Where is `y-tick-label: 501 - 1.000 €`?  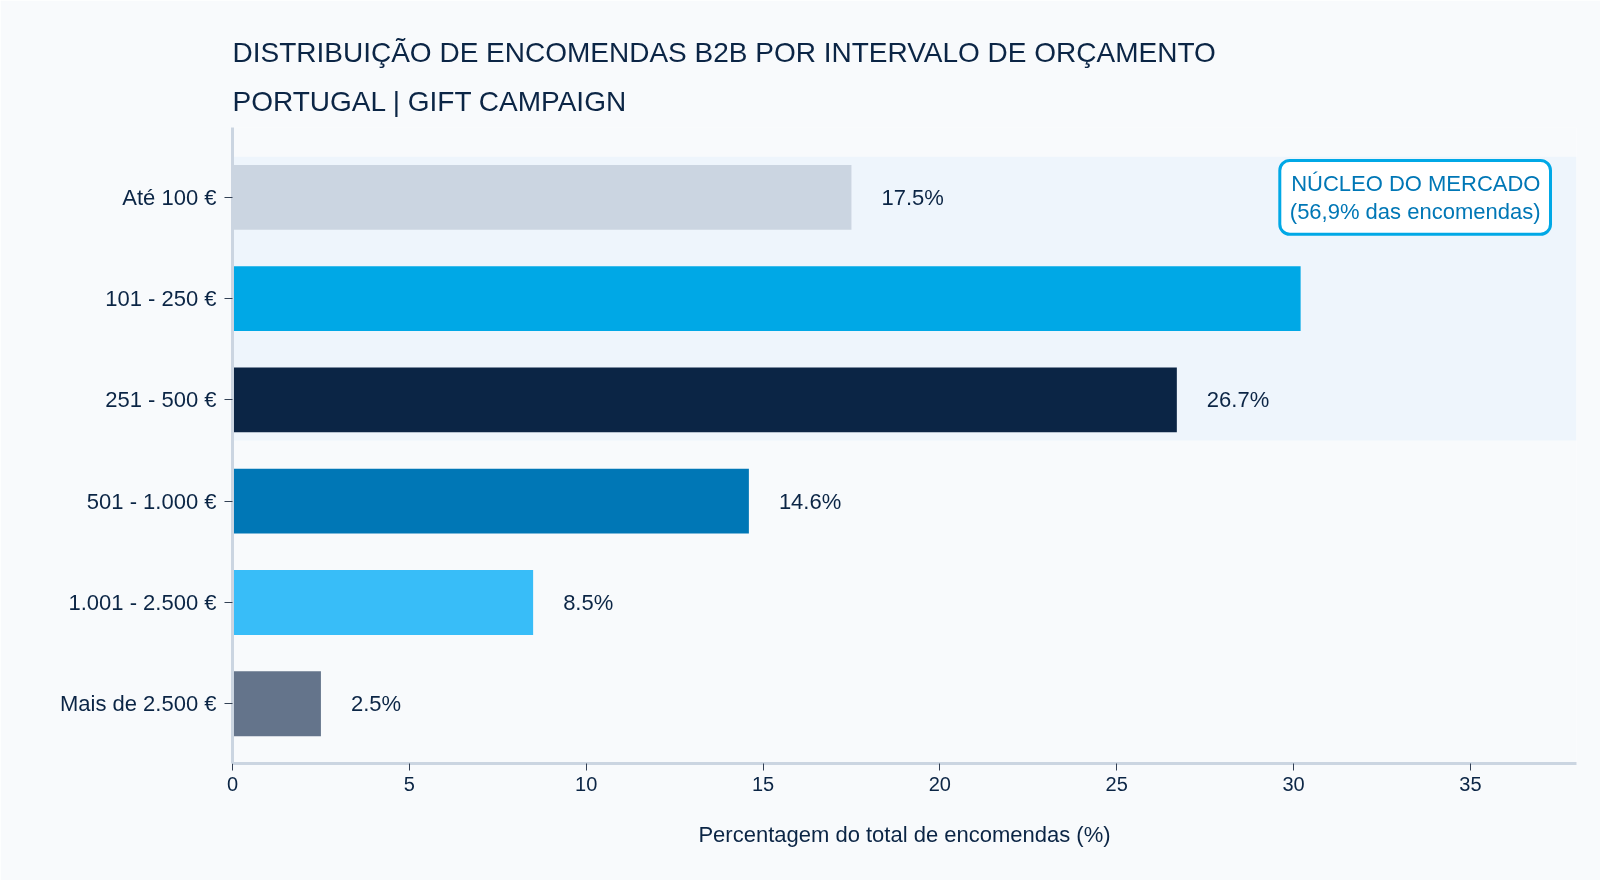
y-tick-label: 501 - 1.000 € is located at coordinates (151, 501).